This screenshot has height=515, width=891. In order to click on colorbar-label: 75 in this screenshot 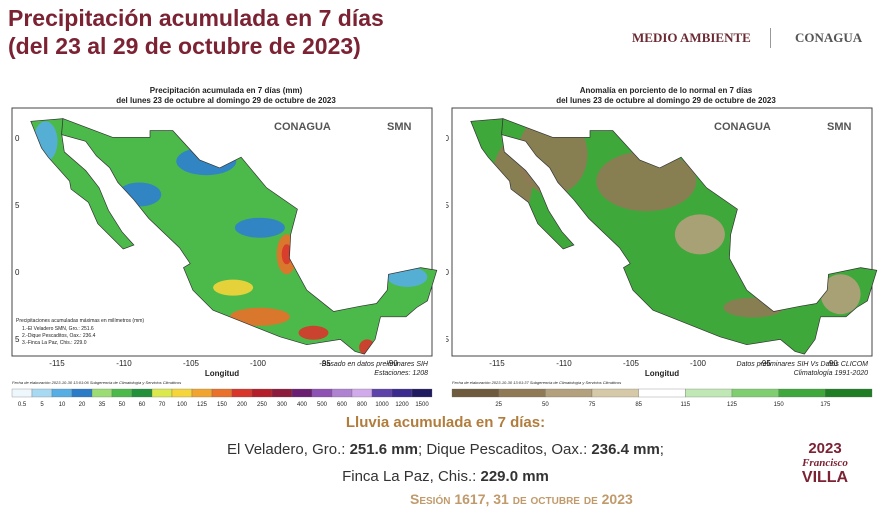, I will do `click(592, 405)`.